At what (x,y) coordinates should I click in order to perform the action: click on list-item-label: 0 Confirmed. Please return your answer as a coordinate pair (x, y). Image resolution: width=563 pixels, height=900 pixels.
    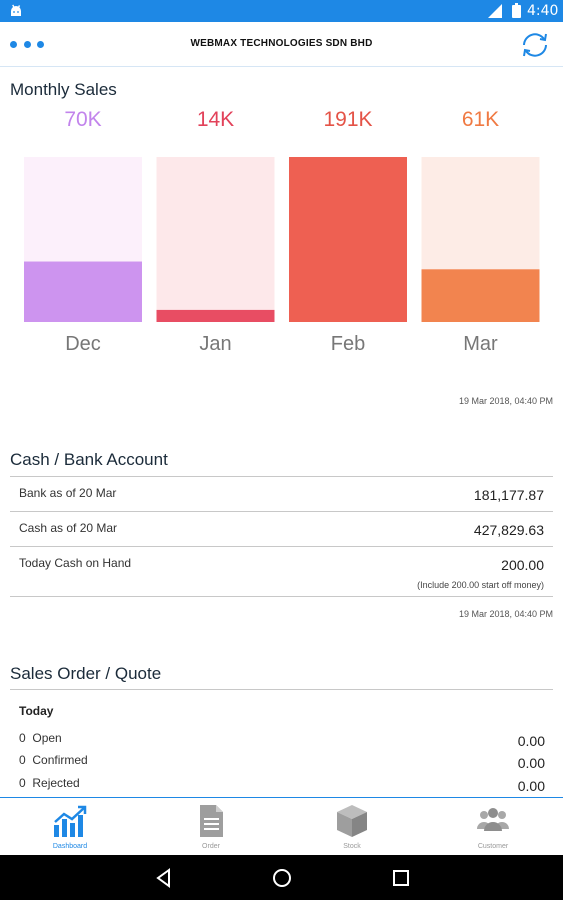
    Looking at the image, I should click on (53, 760).